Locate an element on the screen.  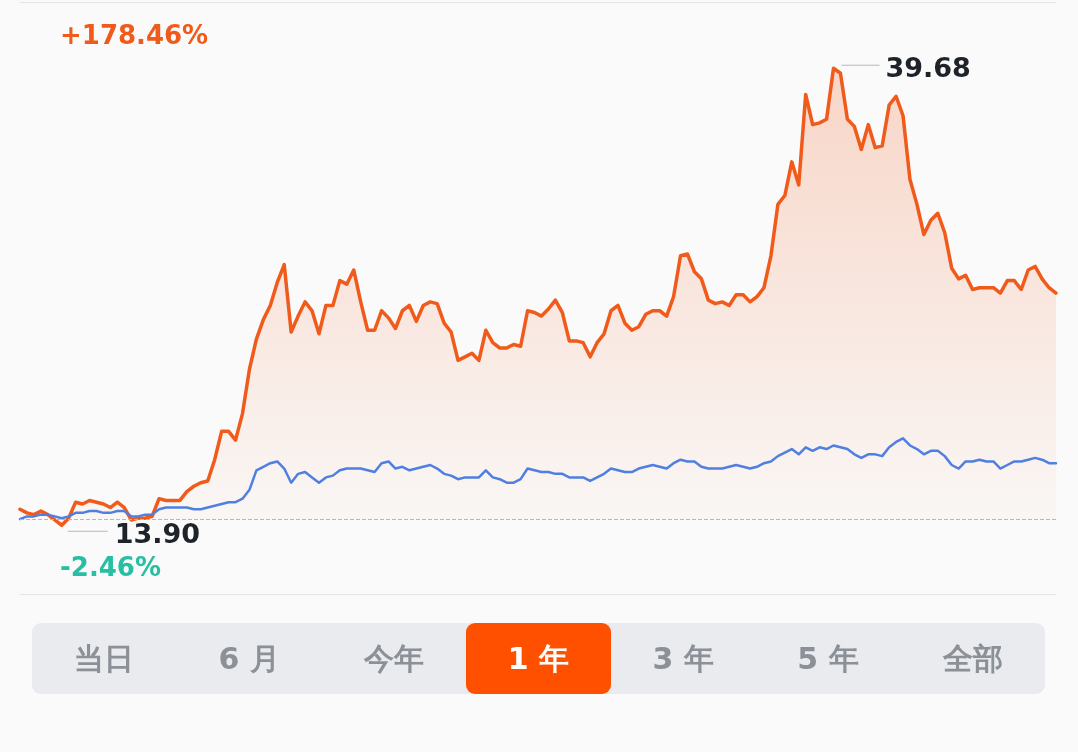
annotation: -2.46% is located at coordinates (110, 567).